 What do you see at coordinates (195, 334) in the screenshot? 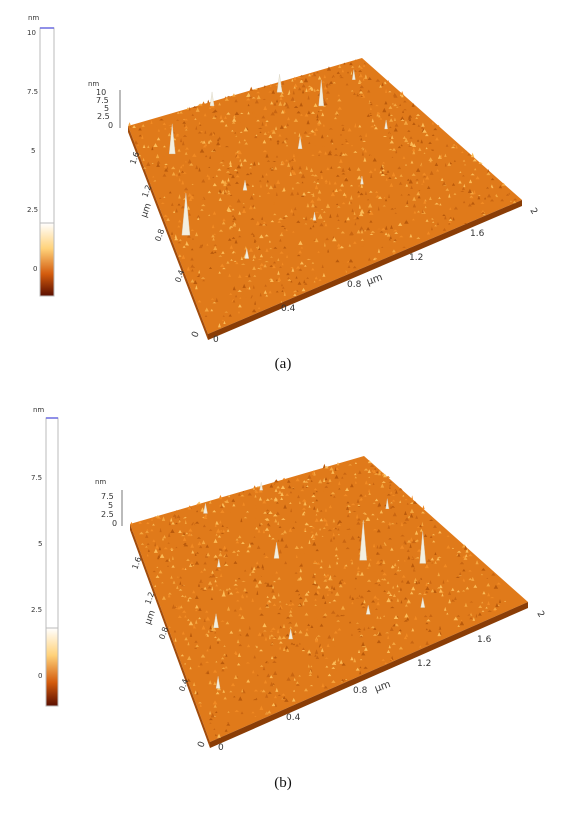
I see `origin-y: 0` at bounding box center [195, 334].